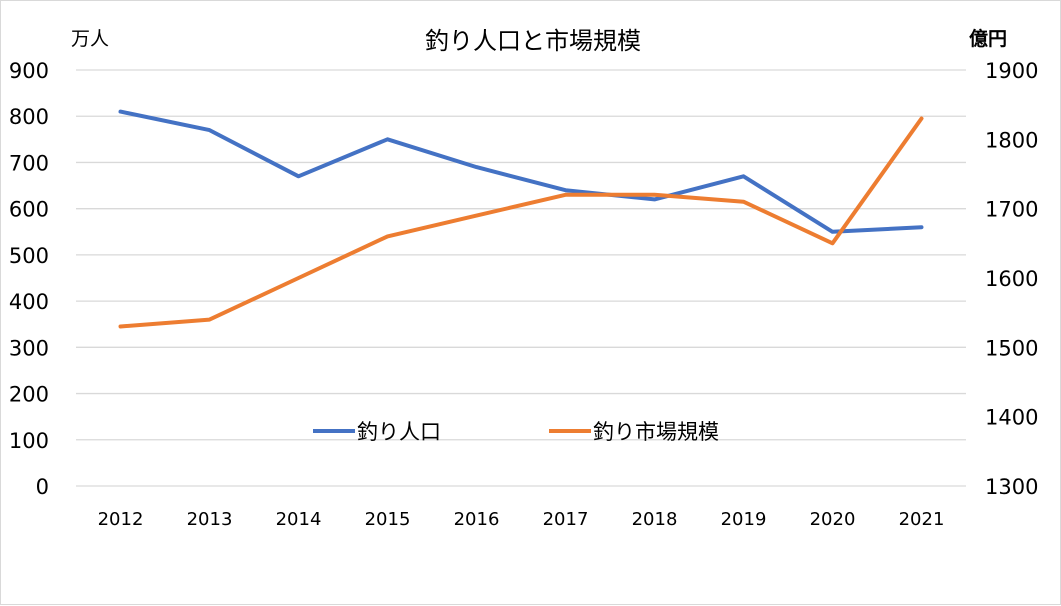  I want to click on legend-label-market: 釣り市場規模, so click(656, 432).